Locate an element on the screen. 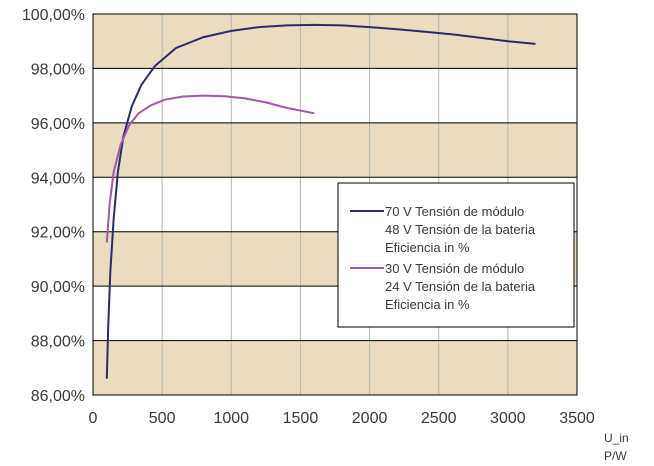 Image resolution: width=654 pixels, height=466 pixels. legend-label-series-2-line-1: 30 V Tensión de módulo is located at coordinates (454, 268).